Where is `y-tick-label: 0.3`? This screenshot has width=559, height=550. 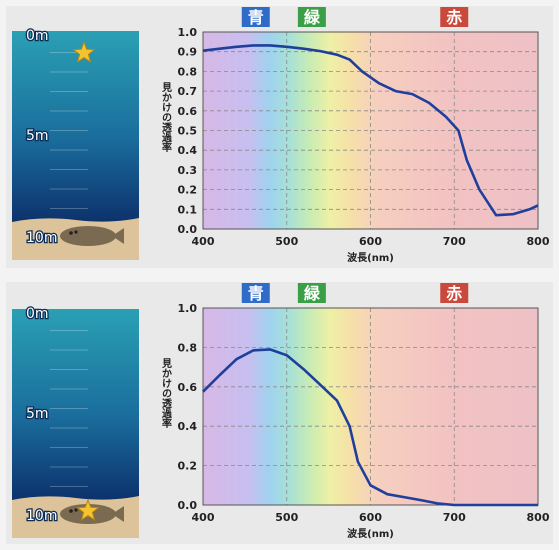 y-tick-label: 0.3 is located at coordinates (188, 170).